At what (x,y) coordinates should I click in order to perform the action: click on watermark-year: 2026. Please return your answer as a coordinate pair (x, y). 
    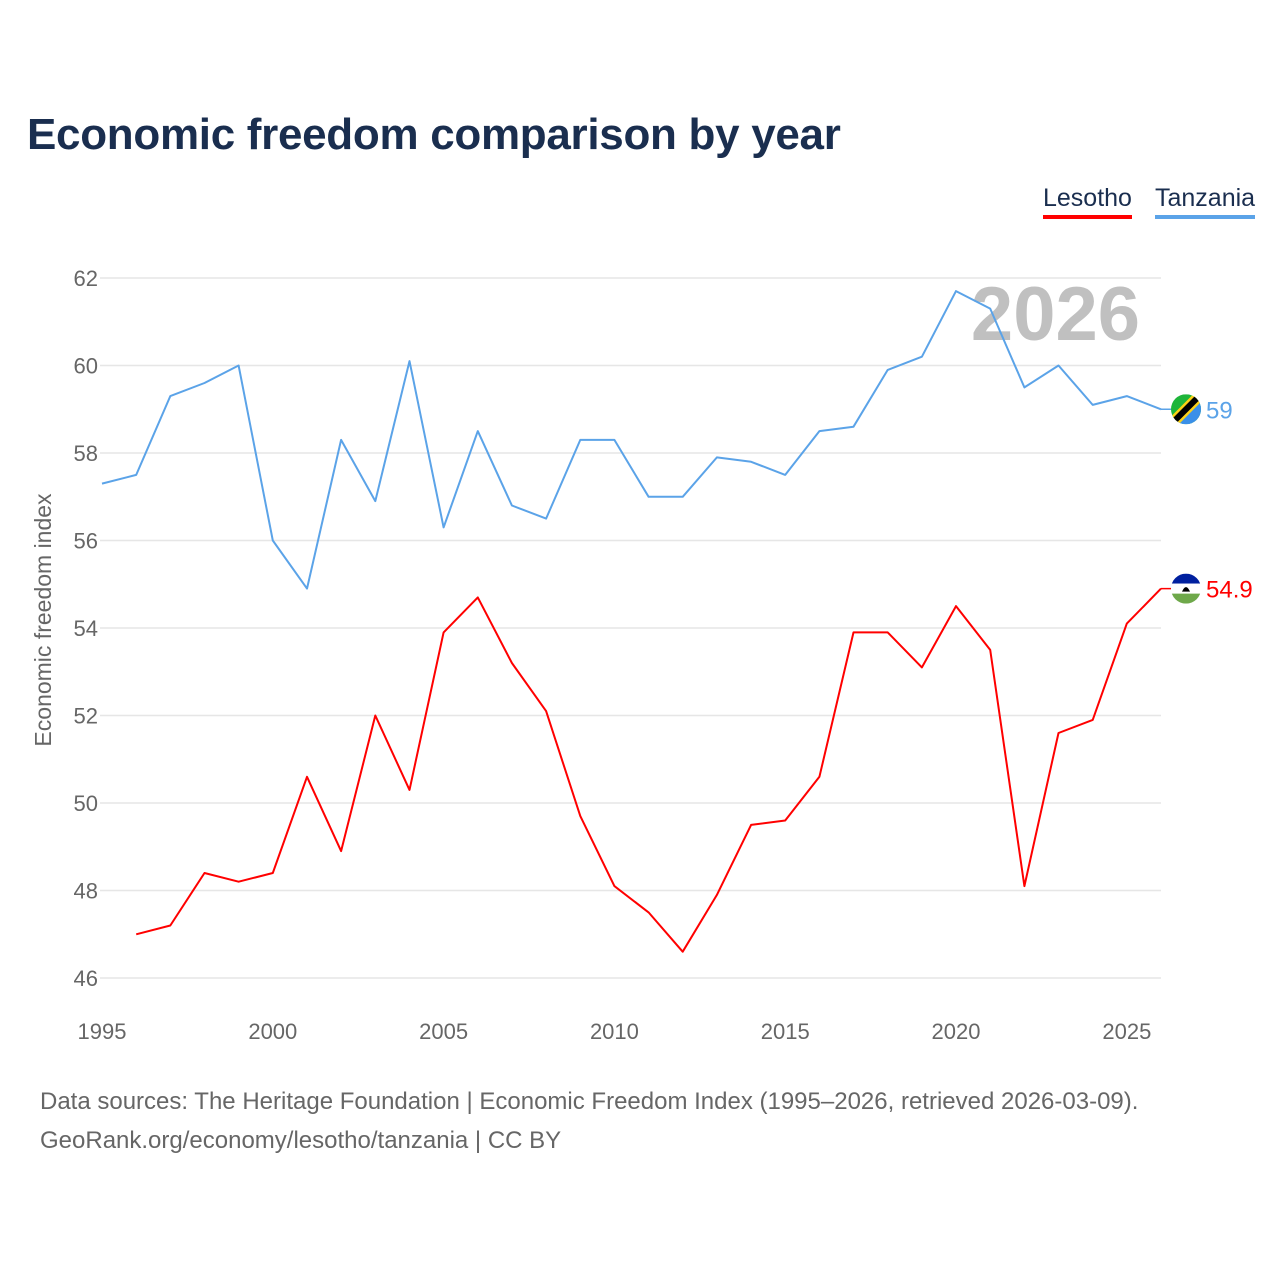
    Looking at the image, I should click on (1055, 314).